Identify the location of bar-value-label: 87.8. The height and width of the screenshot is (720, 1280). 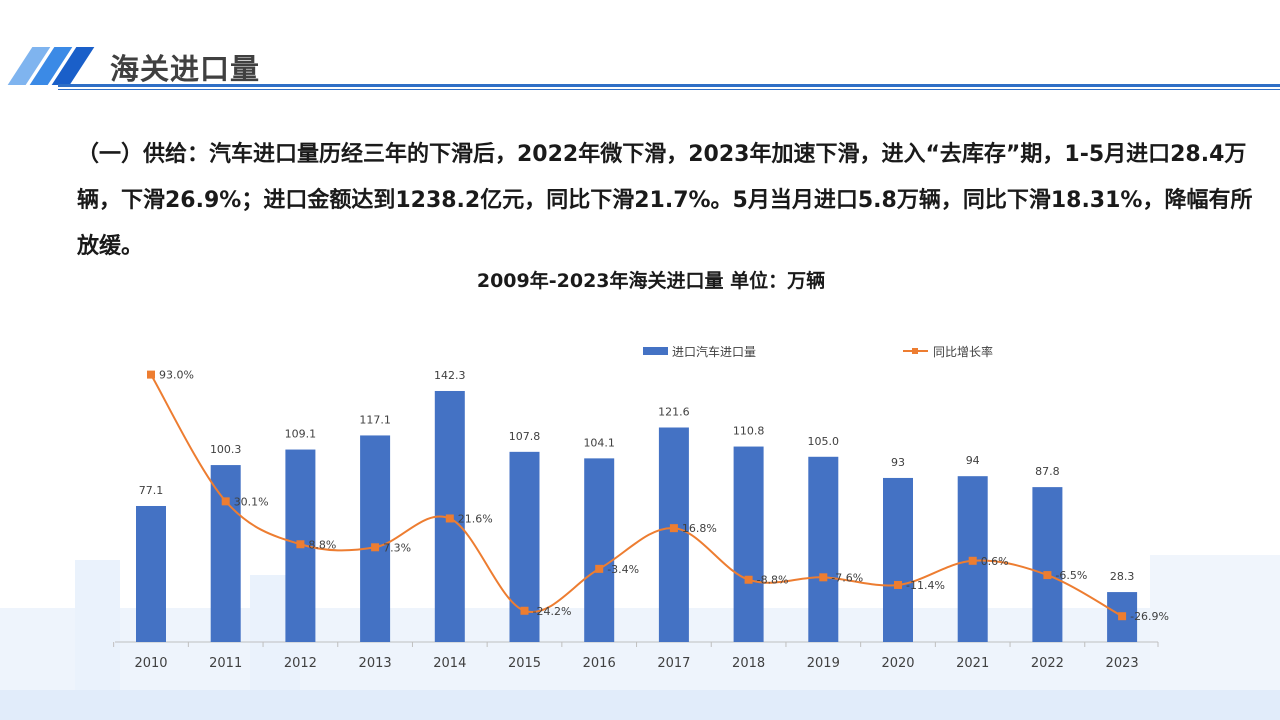
(1047, 471).